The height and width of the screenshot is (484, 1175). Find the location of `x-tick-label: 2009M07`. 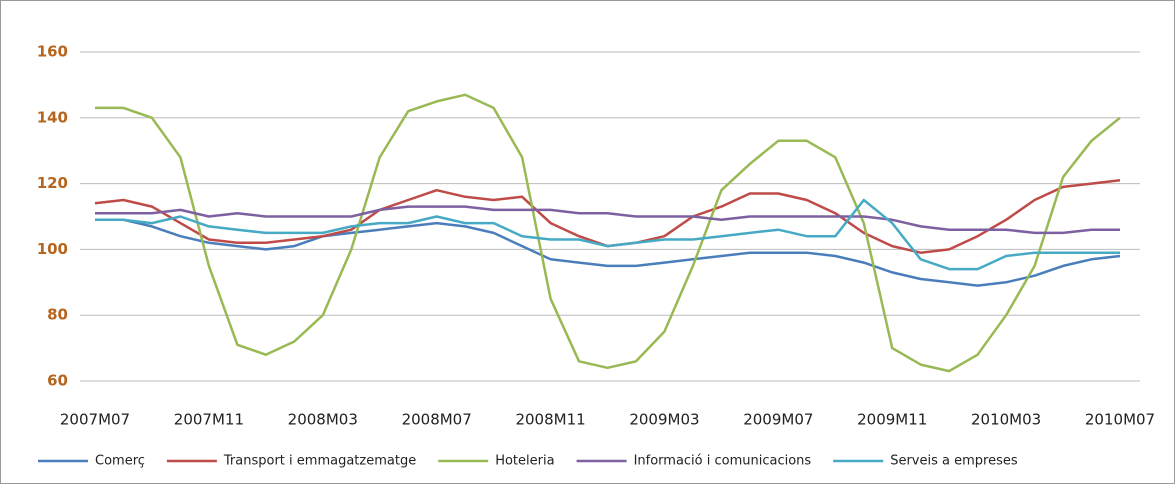

x-tick-label: 2009M07 is located at coordinates (778, 420).